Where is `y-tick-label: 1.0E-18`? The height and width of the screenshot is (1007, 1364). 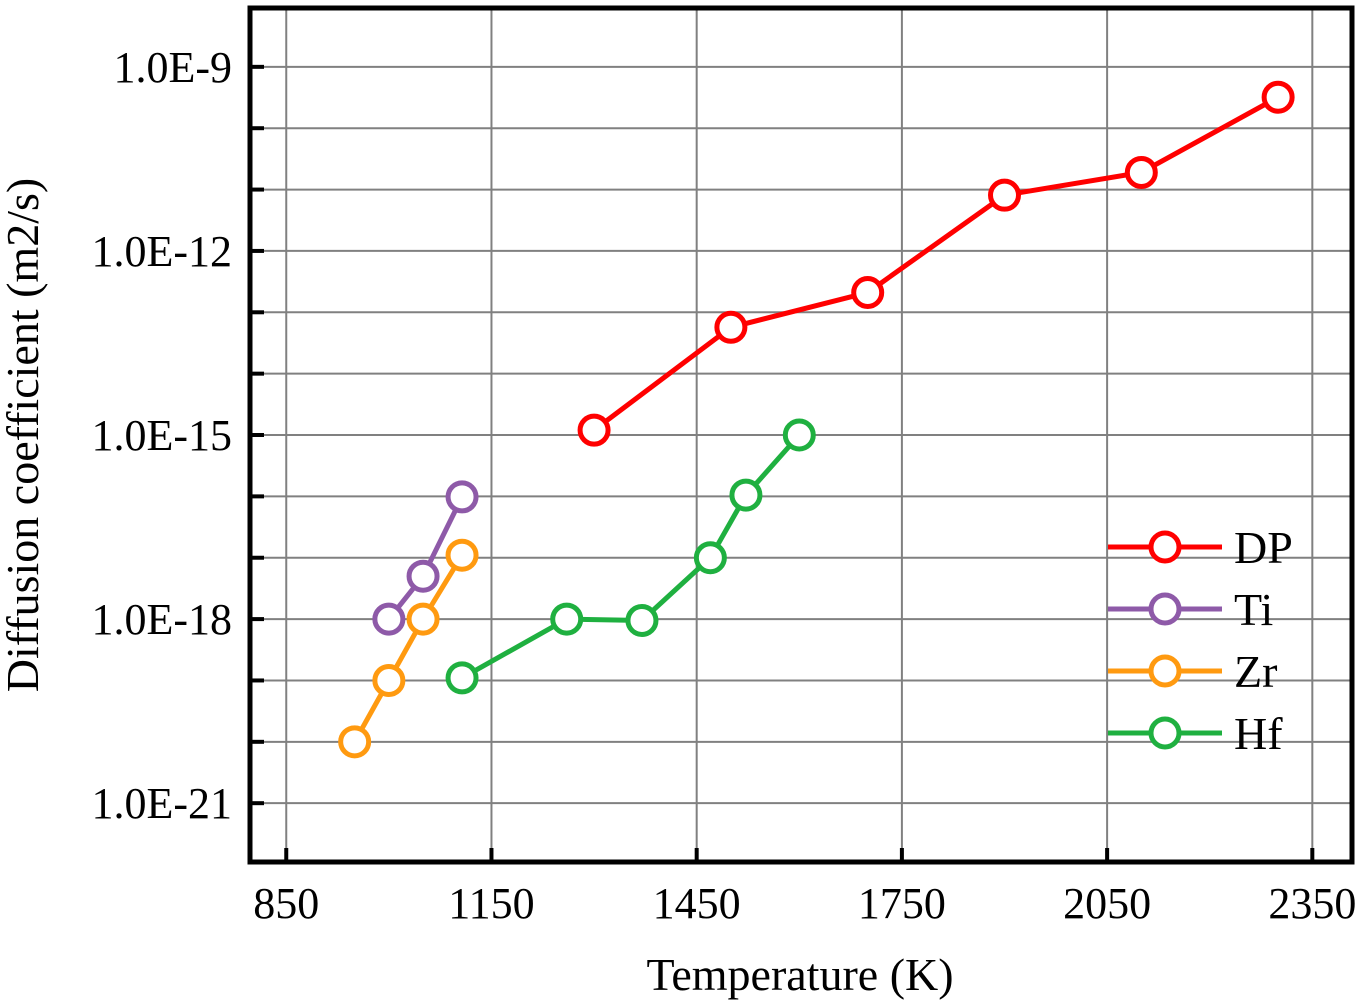
y-tick-label: 1.0E-18 is located at coordinates (161, 619).